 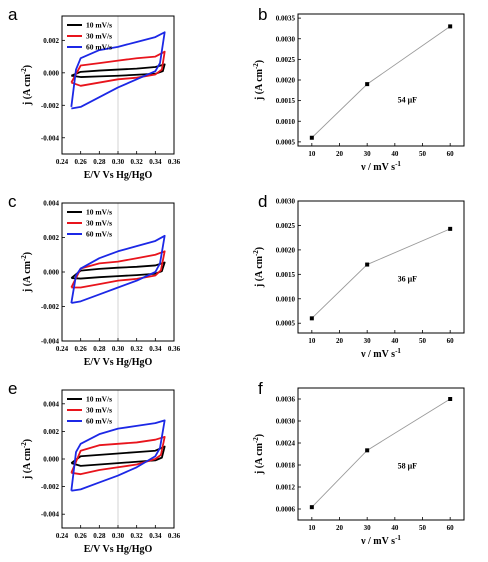 What do you see at coordinates (286, 250) in the screenshot?
I see `y-tick-label: 0.0020` at bounding box center [286, 250].